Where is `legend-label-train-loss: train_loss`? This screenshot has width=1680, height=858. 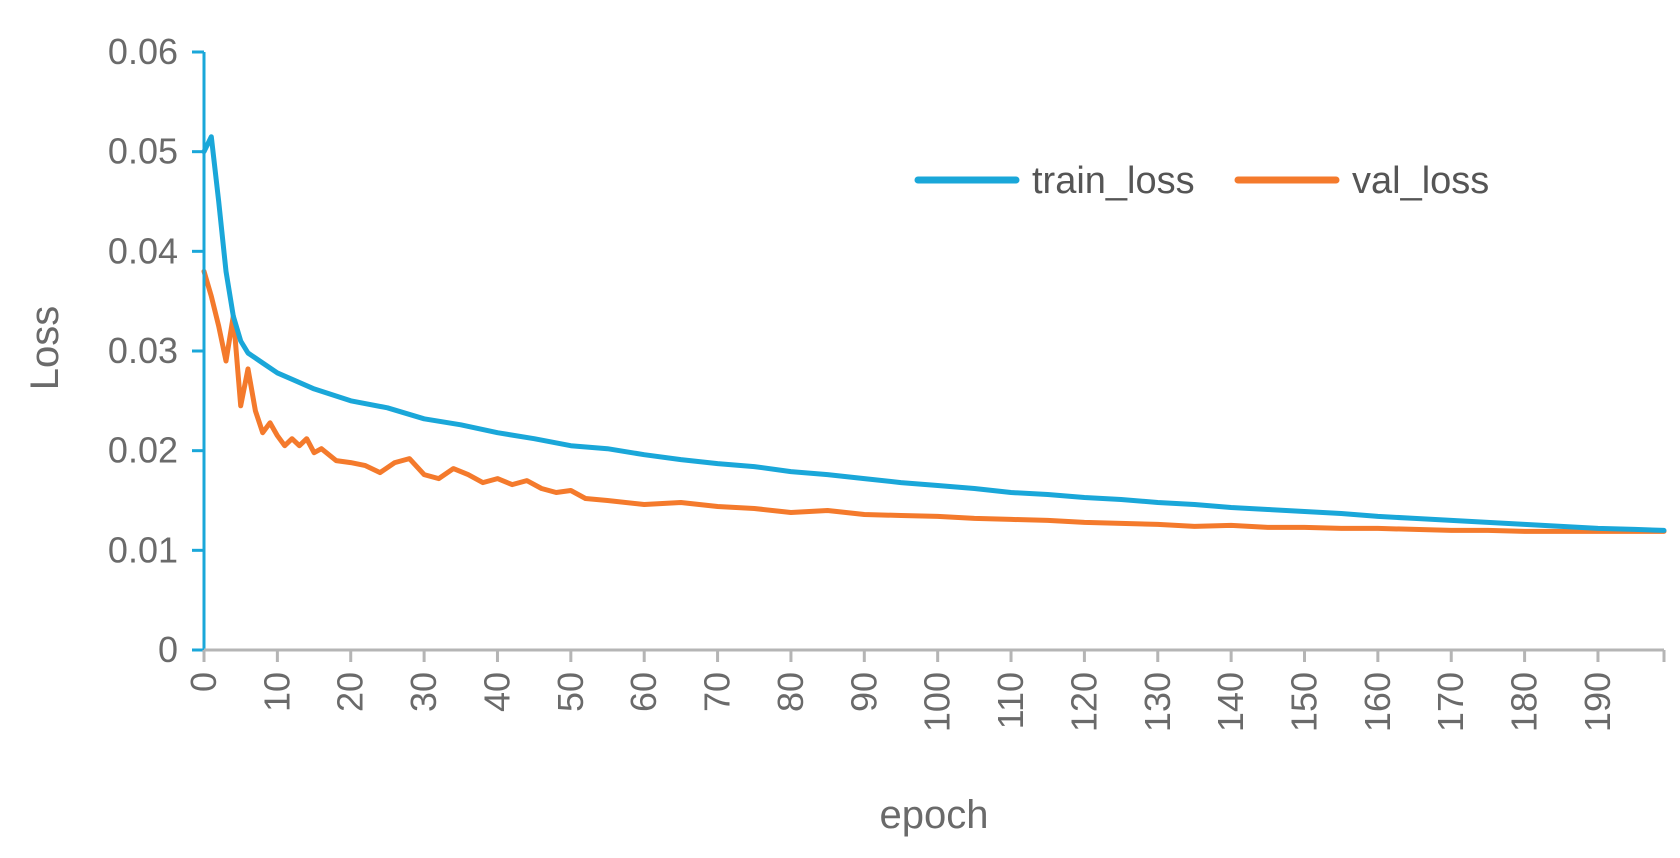
legend-label-train-loss: train_loss is located at coordinates (1113, 181).